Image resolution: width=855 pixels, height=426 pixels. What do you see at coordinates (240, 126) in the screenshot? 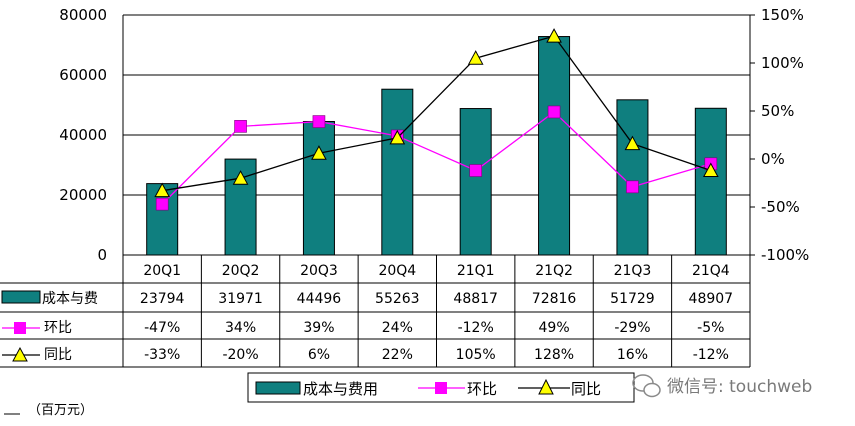
I see `marker-环比-20Q2` at bounding box center [240, 126].